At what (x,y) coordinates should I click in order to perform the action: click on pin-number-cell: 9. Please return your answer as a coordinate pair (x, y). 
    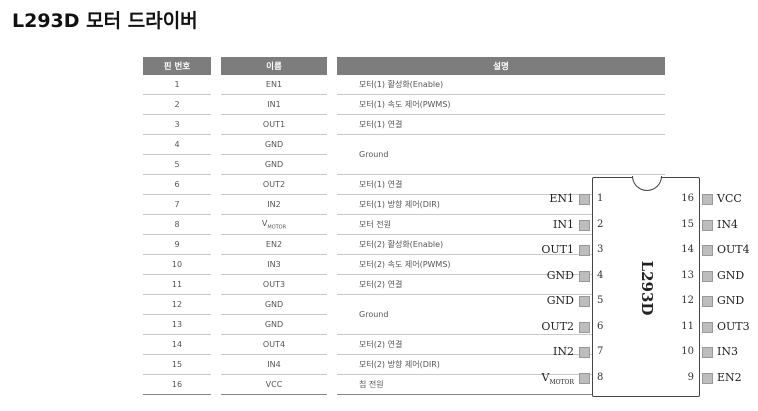
    Looking at the image, I should click on (177, 245).